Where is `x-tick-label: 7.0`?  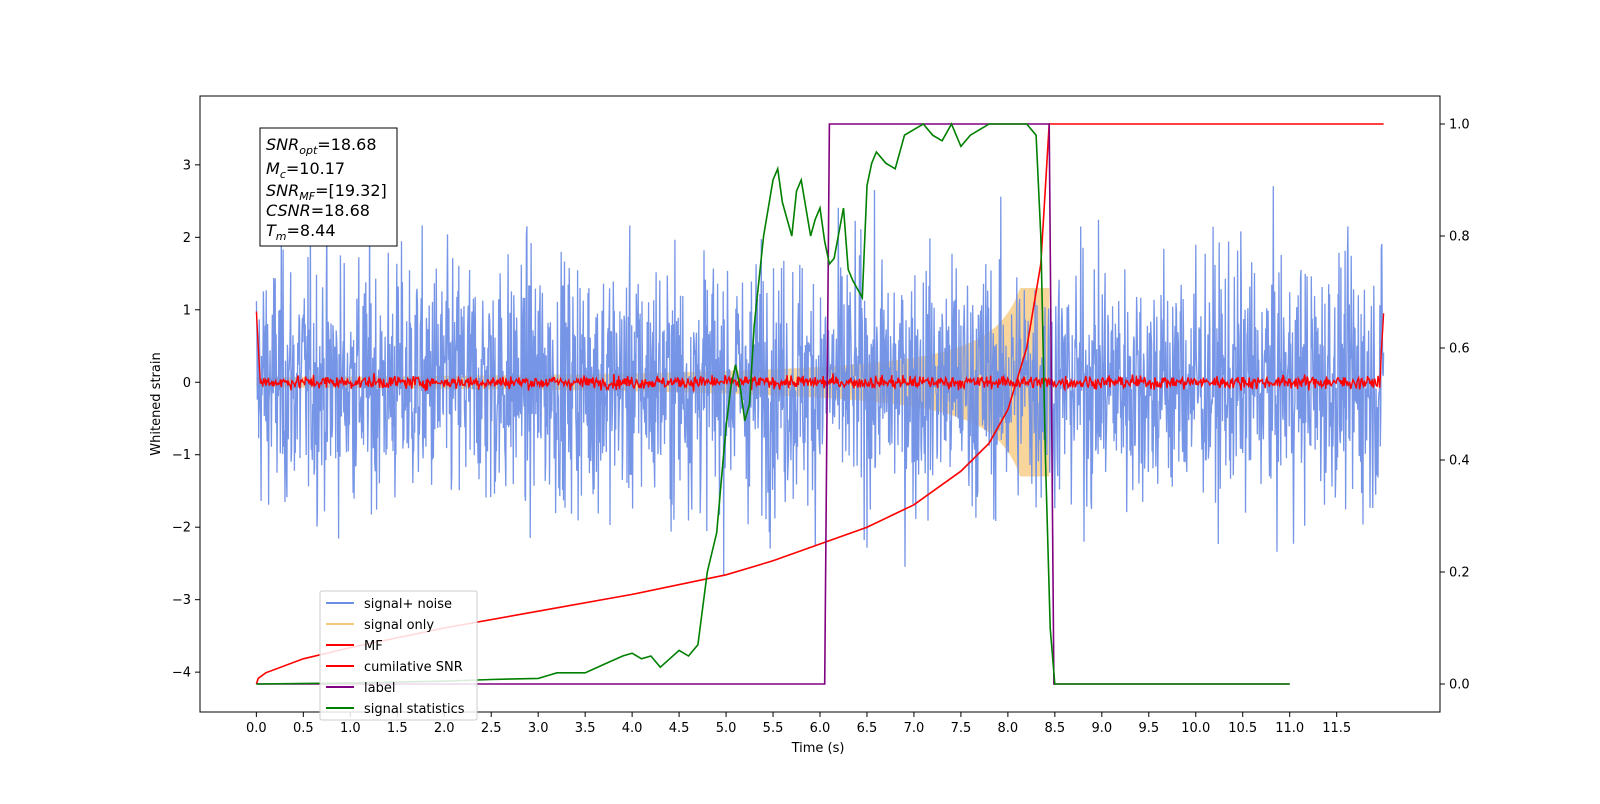 x-tick-label: 7.0 is located at coordinates (914, 728).